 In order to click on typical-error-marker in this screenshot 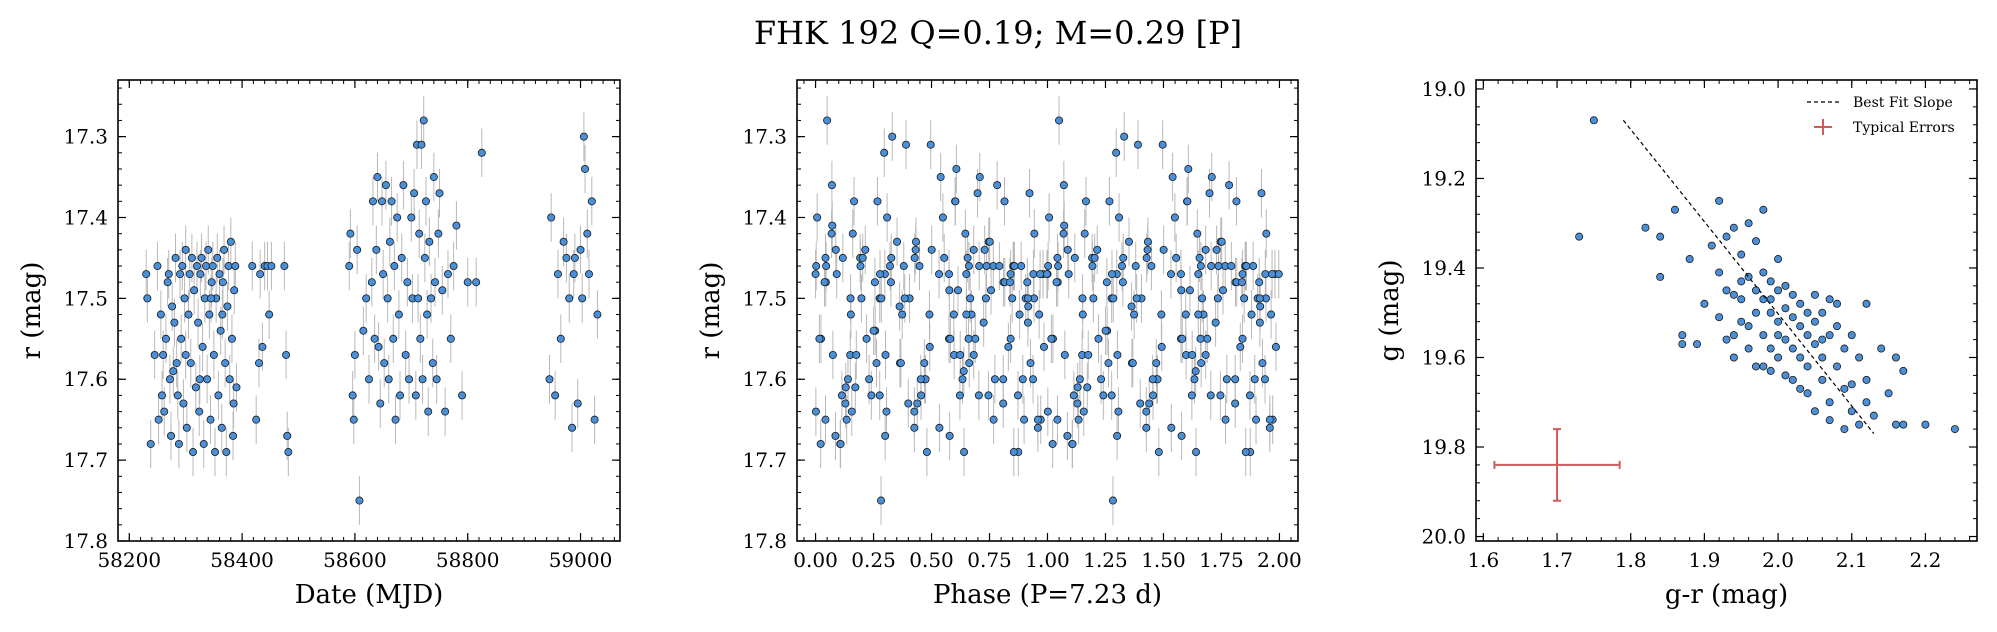, I will do `click(1557, 465)`.